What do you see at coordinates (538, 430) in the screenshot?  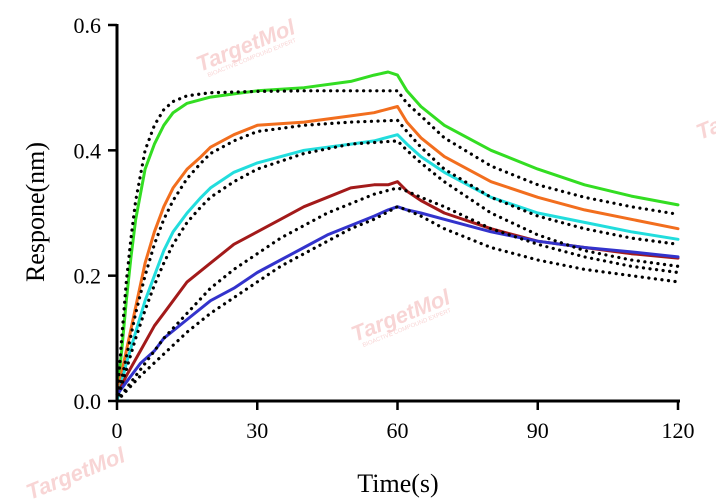 I see `x-tick-label-3: 90` at bounding box center [538, 430].